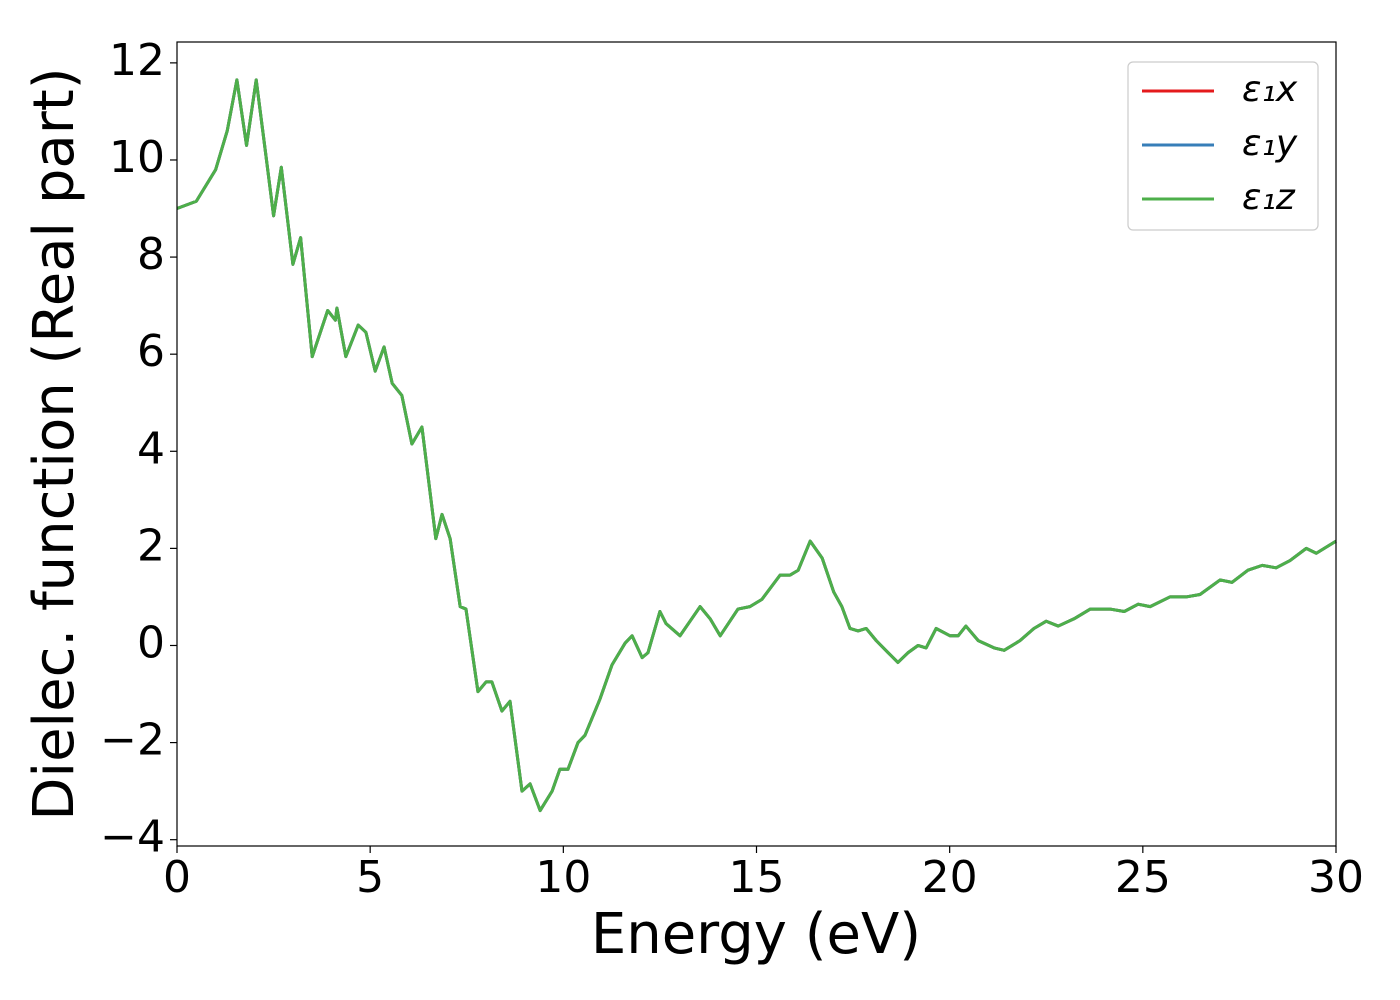 The width and height of the screenshot is (1400, 1000). What do you see at coordinates (177, 877) in the screenshot?
I see `x-tick-label: 0` at bounding box center [177, 877].